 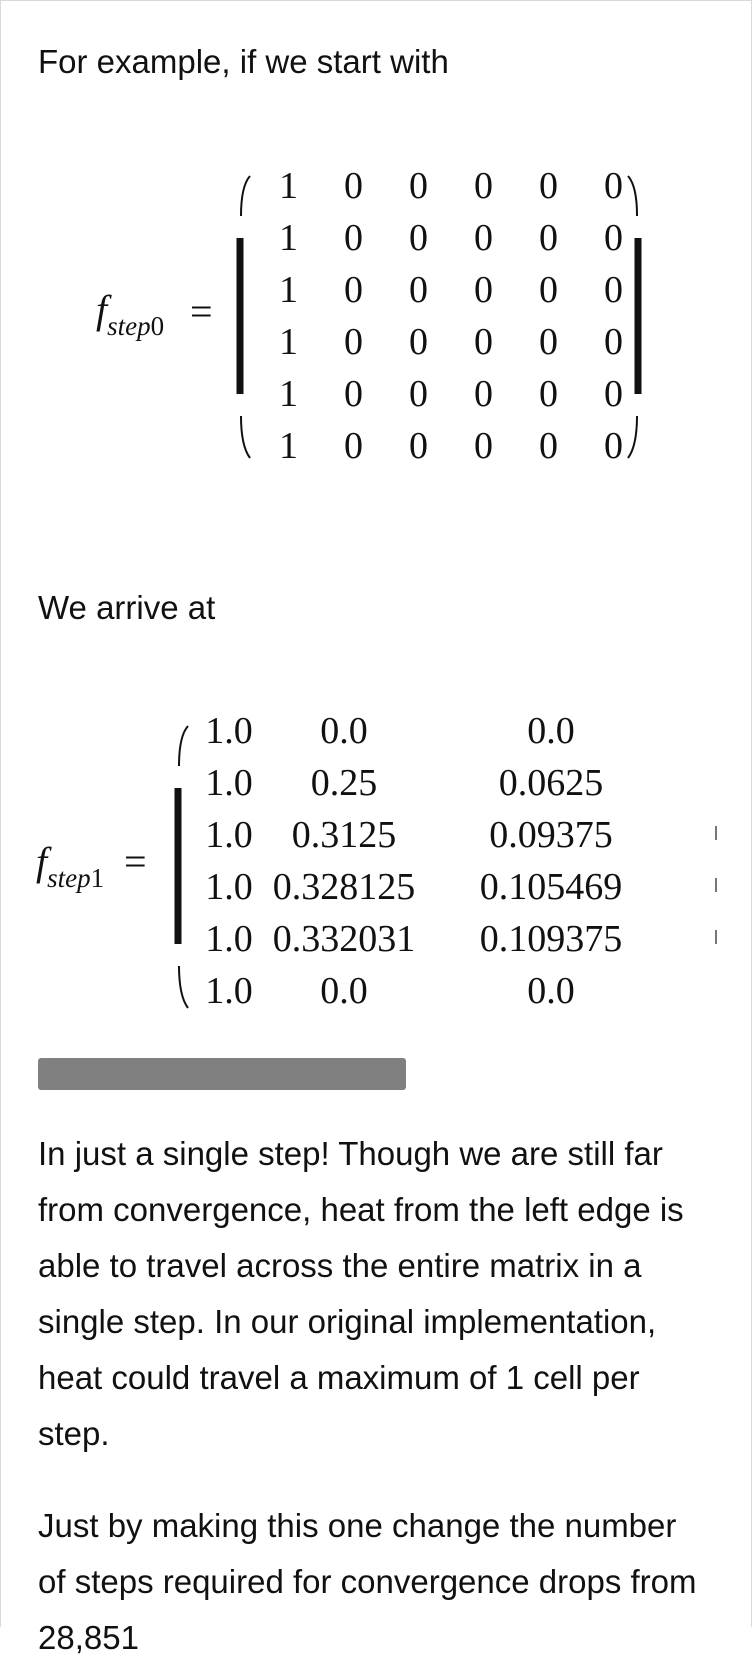 I want to click on matrix-cell: 0.109375, so click(x=551, y=939).